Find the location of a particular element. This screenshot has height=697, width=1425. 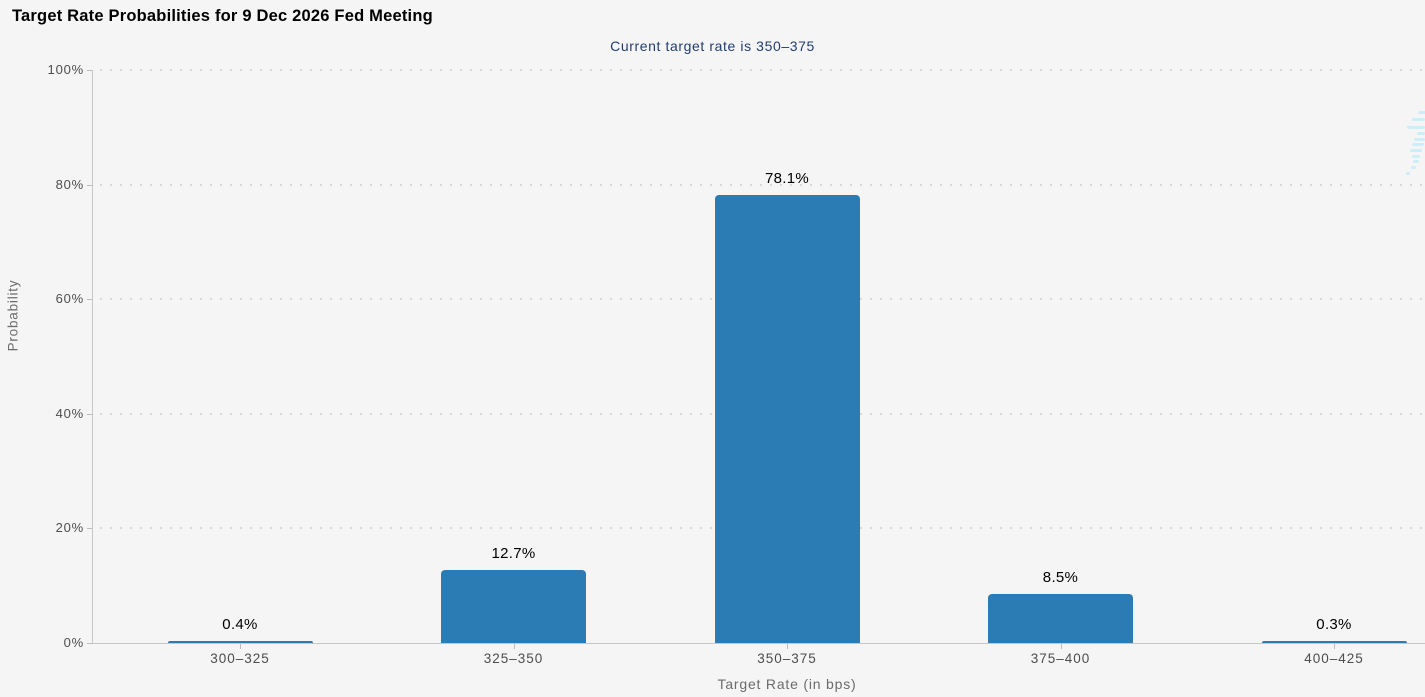

chart-subtitle: Current target rate is 350–375 is located at coordinates (712, 46).